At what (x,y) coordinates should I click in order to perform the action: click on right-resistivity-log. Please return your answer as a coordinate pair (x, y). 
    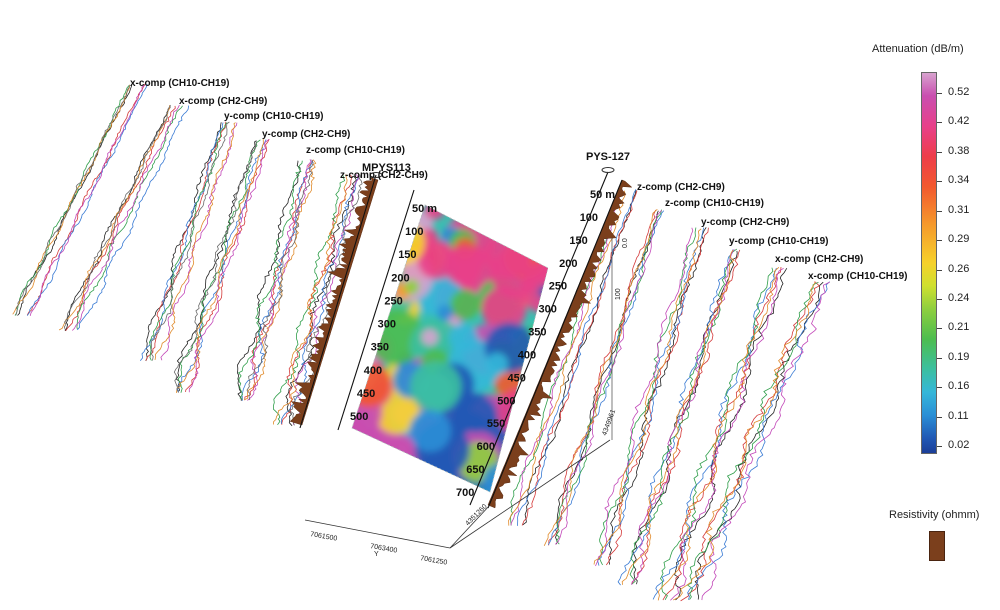
    Looking at the image, I should click on (551, 338).